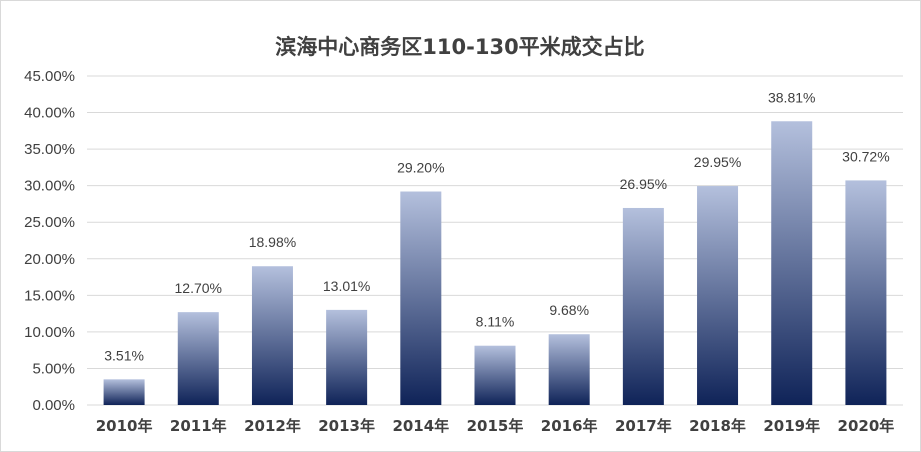  Describe the element at coordinates (198, 288) in the screenshot. I see `data-label: 12.70%` at that location.